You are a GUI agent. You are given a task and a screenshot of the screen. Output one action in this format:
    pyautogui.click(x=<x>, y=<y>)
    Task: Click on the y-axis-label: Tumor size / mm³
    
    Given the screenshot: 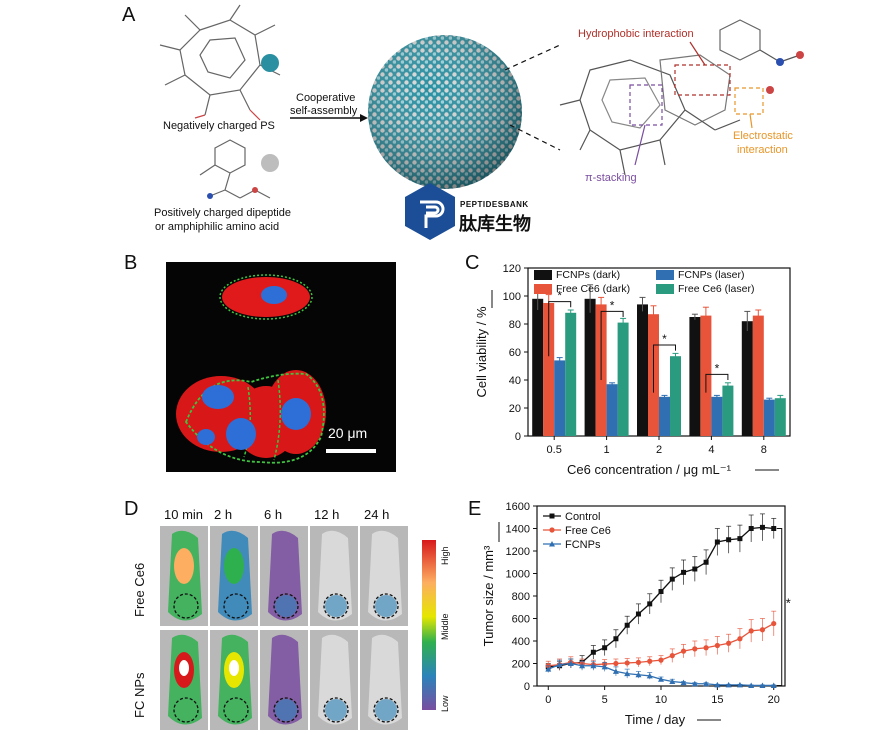 What is the action you would take?
    pyautogui.click(x=488, y=595)
    